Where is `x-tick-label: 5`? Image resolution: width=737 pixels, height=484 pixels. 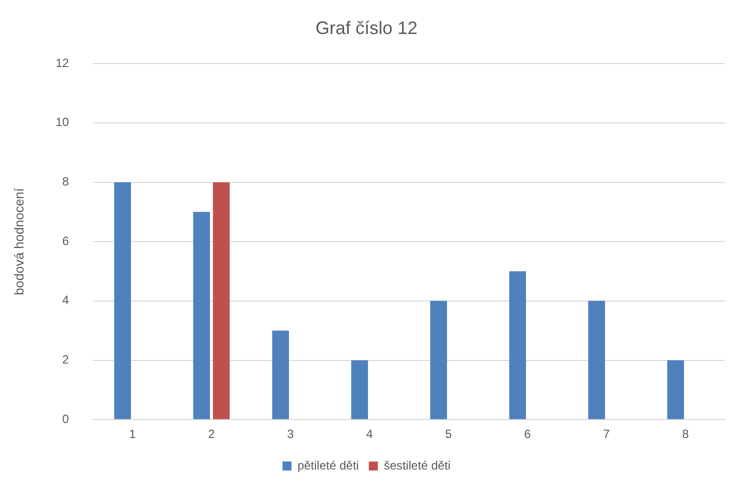
x-tick-label: 5 is located at coordinates (448, 434).